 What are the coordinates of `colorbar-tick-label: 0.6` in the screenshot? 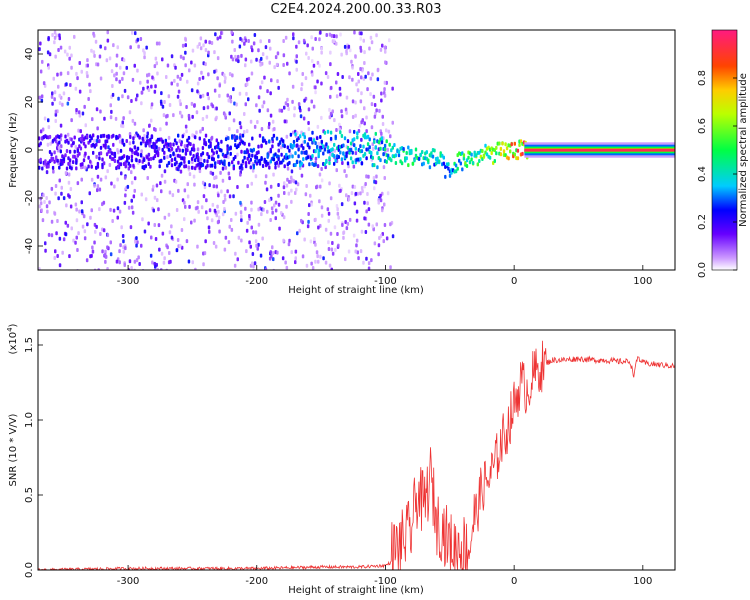 It's located at (702, 126).